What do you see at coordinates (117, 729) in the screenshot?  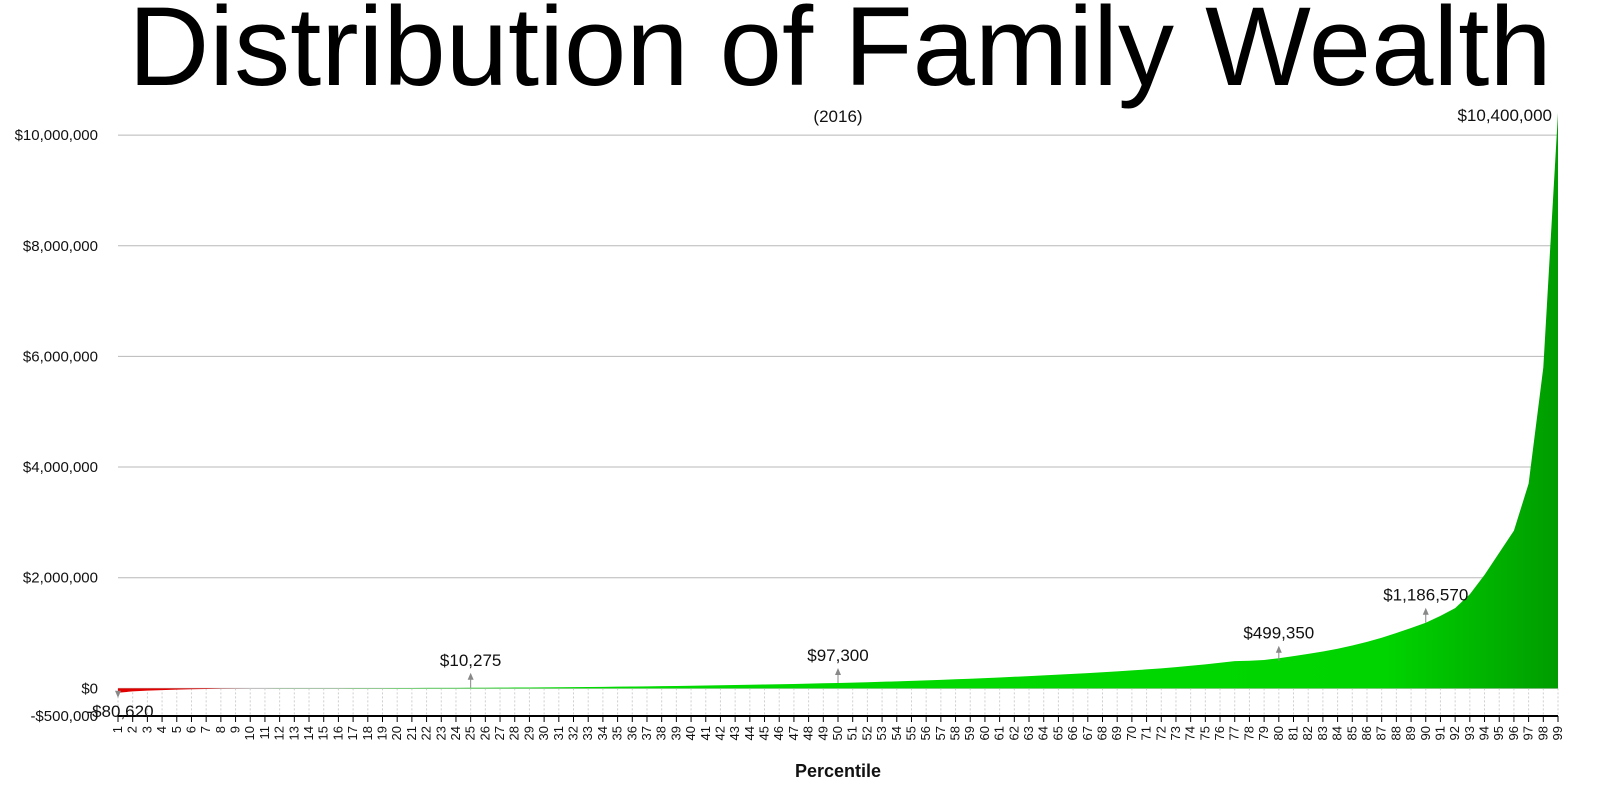 I see `x-tick-label: 1` at bounding box center [117, 729].